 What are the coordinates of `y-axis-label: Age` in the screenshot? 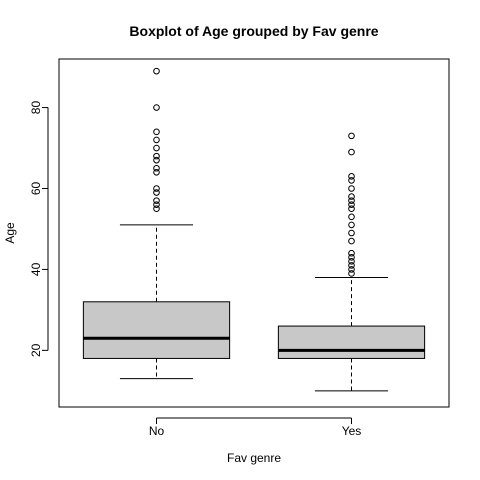 It's located at (10, 233).